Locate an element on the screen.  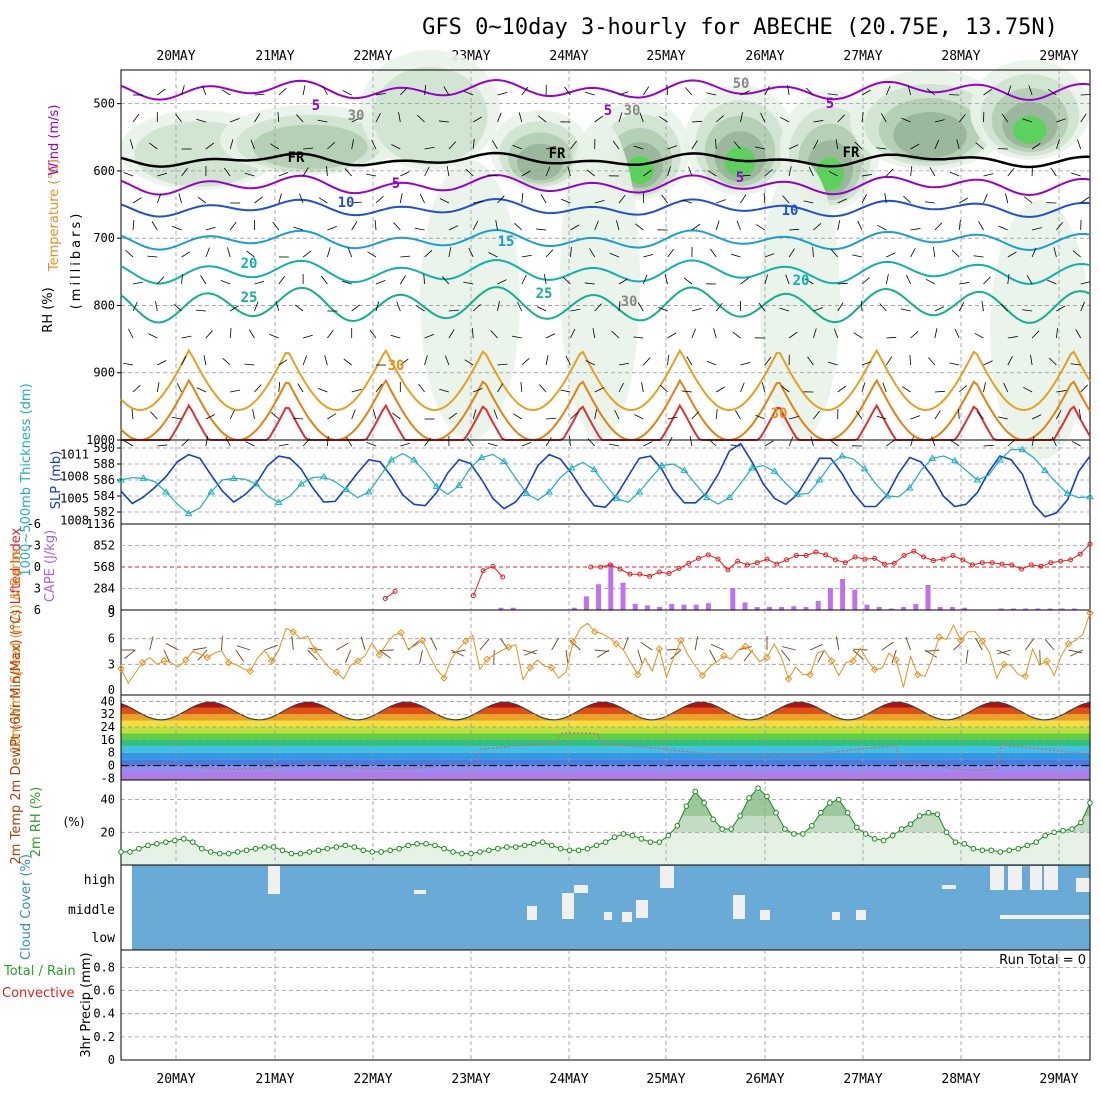
contour-label: 5 is located at coordinates (830, 104).